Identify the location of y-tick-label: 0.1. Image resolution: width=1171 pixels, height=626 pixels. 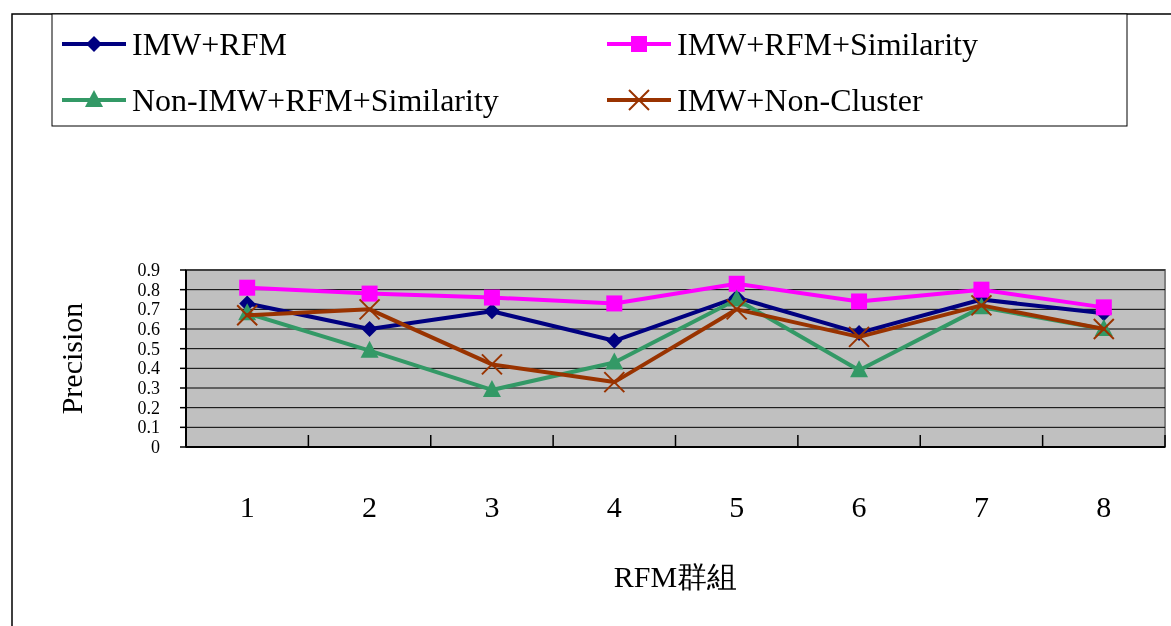
(148, 427).